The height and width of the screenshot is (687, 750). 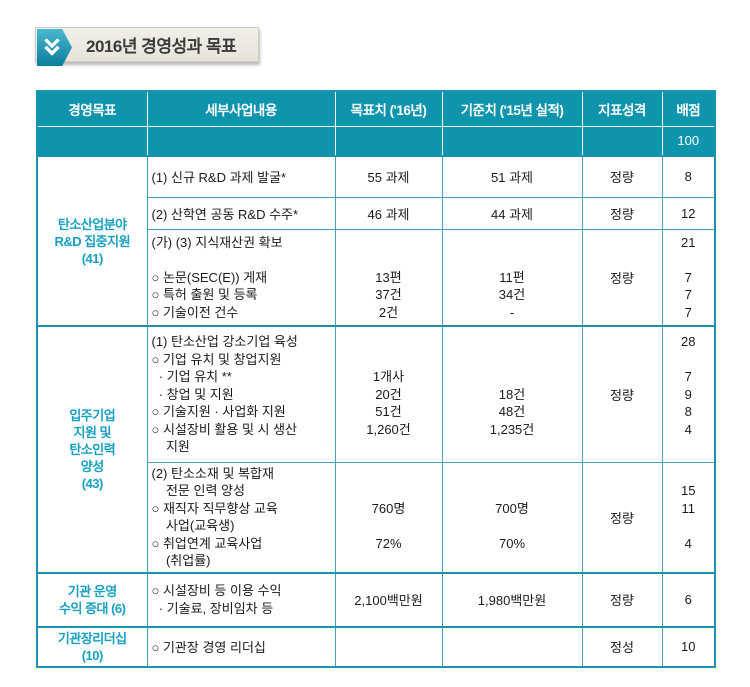 I want to click on col-header-target: 목표치 ('16년), so click(x=388, y=109).